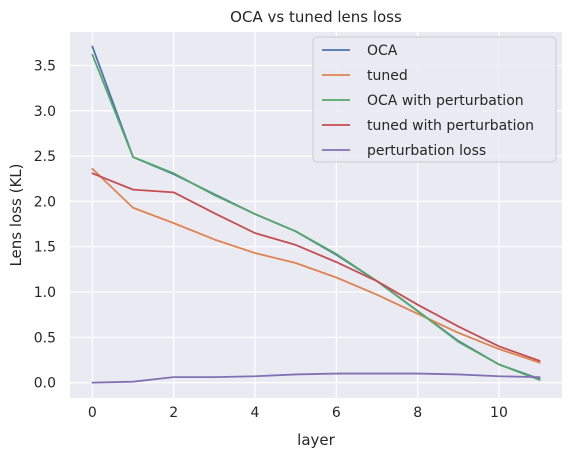 The image size is (574, 462). I want to click on x-tick-label: 10, so click(499, 413).